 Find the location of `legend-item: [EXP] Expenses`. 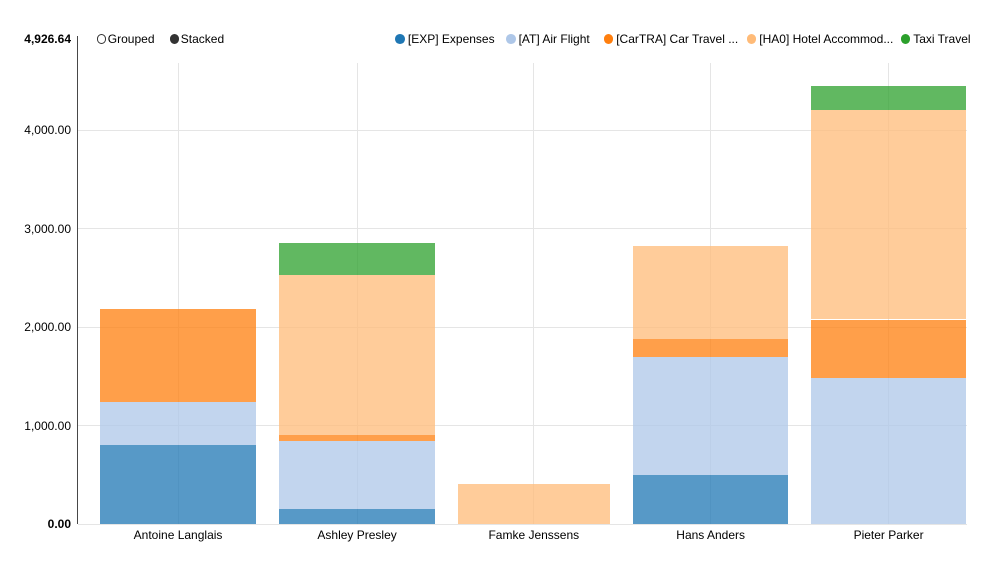

legend-item: [EXP] Expenses is located at coordinates (445, 39).